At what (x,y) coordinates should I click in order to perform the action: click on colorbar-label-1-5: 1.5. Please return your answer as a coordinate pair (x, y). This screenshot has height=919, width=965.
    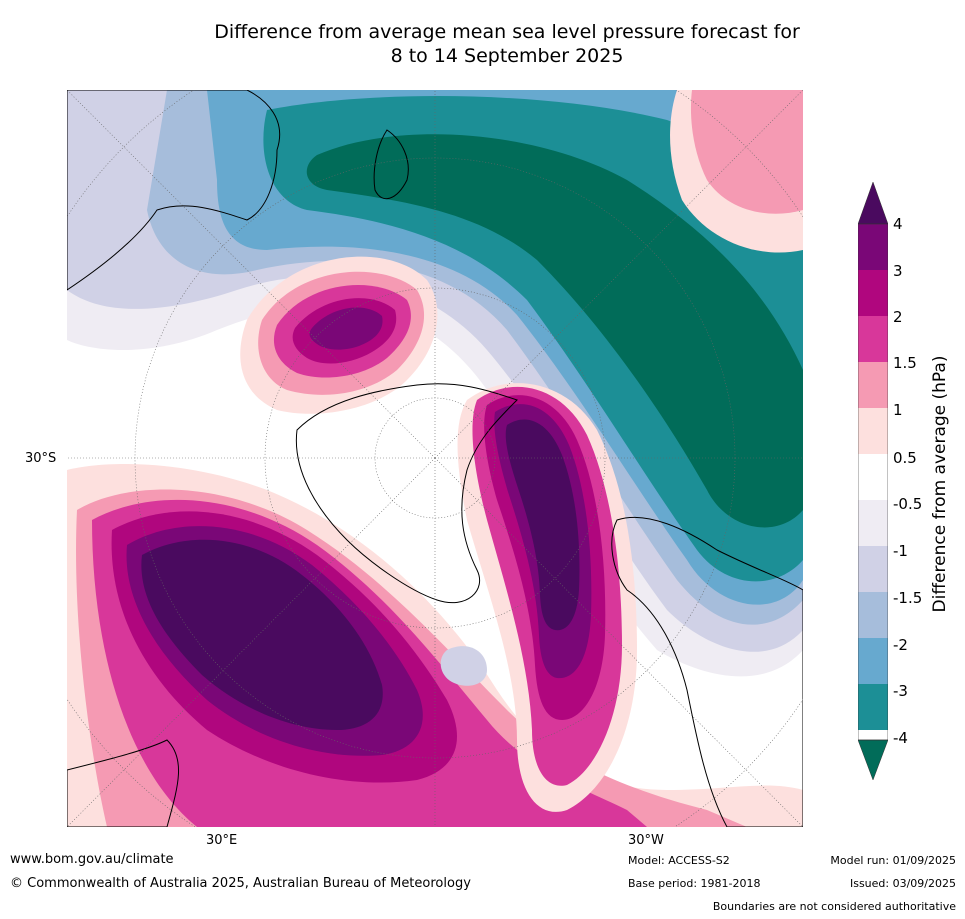
    Looking at the image, I should click on (905, 363).